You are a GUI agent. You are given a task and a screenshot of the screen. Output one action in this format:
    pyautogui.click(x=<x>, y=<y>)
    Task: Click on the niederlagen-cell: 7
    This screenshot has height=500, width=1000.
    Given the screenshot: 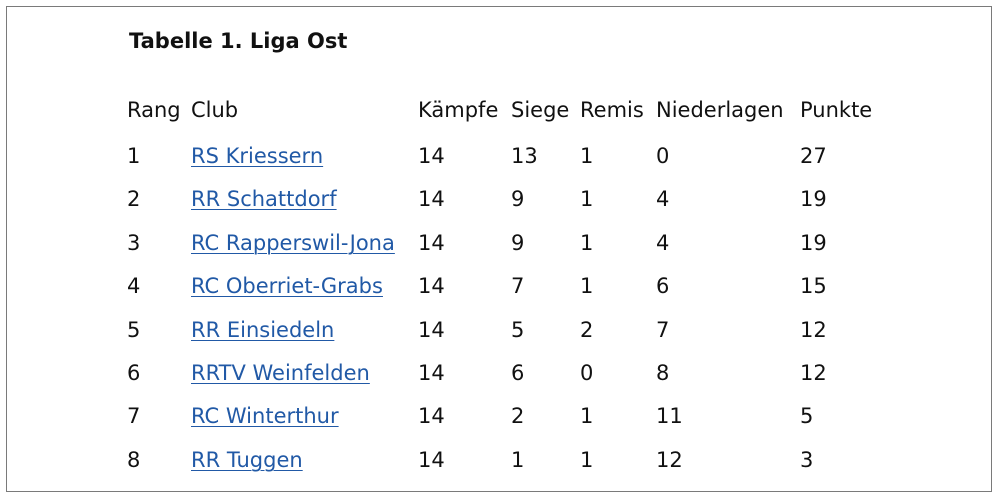 What is the action you would take?
    pyautogui.click(x=663, y=330)
    